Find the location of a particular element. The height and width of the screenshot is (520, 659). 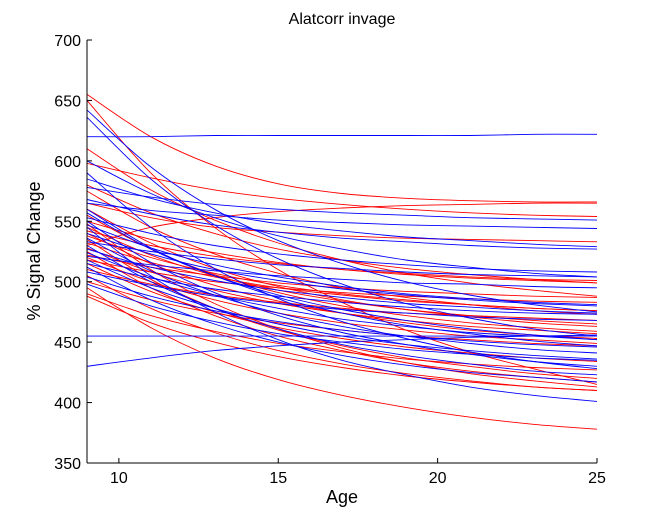

x-tick-label: 15 is located at coordinates (278, 478).